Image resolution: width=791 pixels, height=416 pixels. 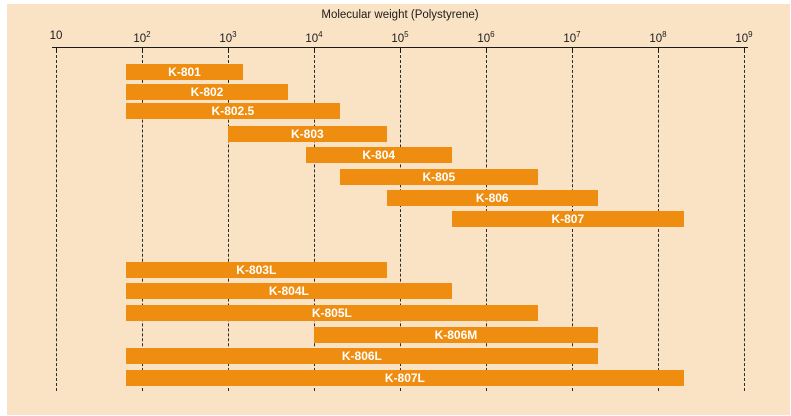 What do you see at coordinates (56, 50) in the screenshot?
I see `tick-mark-1e1` at bounding box center [56, 50].